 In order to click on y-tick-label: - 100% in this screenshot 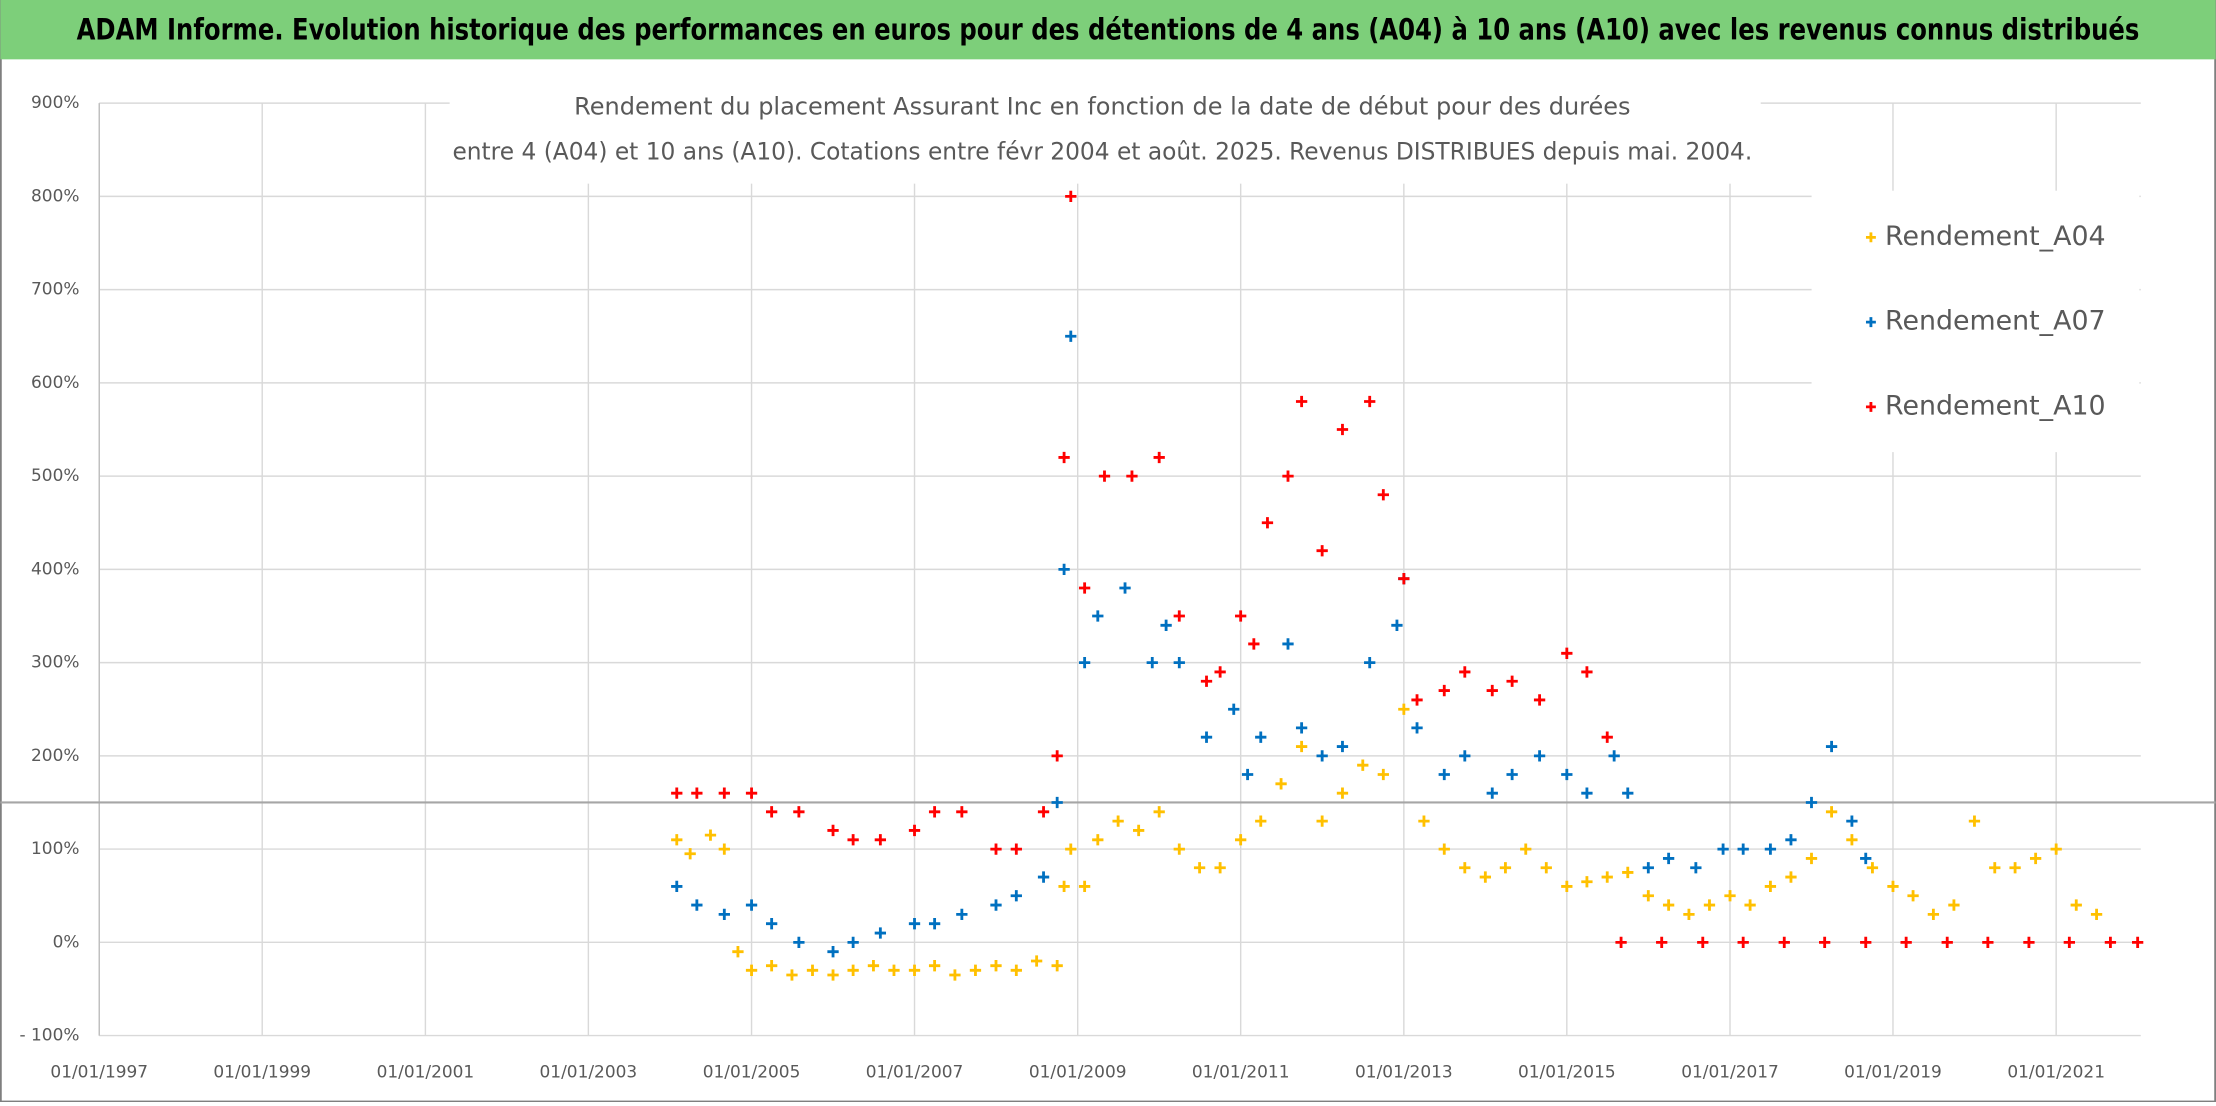, I will do `click(50, 1035)`.